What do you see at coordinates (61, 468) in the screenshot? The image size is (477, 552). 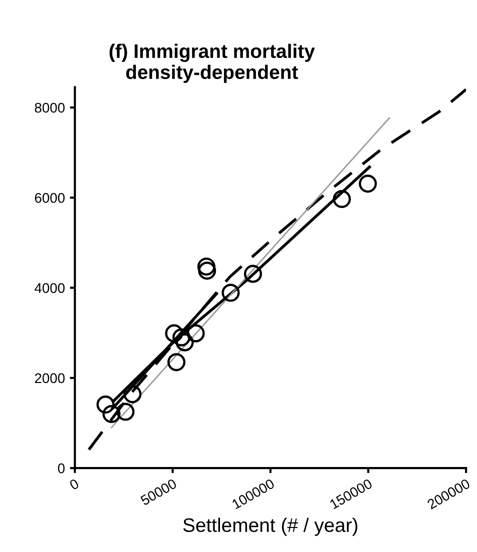 I see `y-tick-label: 0` at bounding box center [61, 468].